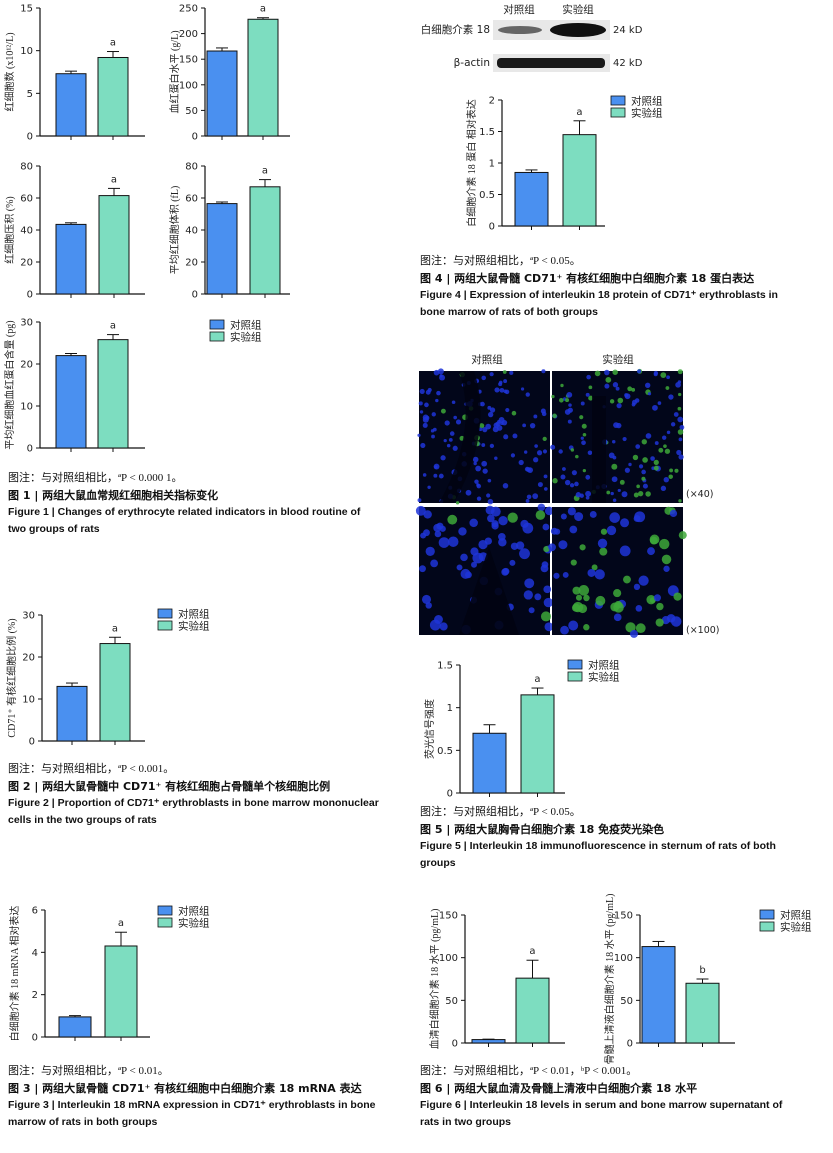 Image resolution: width=833 pixels, height=1153 pixels. Describe the element at coordinates (445, 666) in the screenshot. I see `y-tick-label: 1.5` at that location.